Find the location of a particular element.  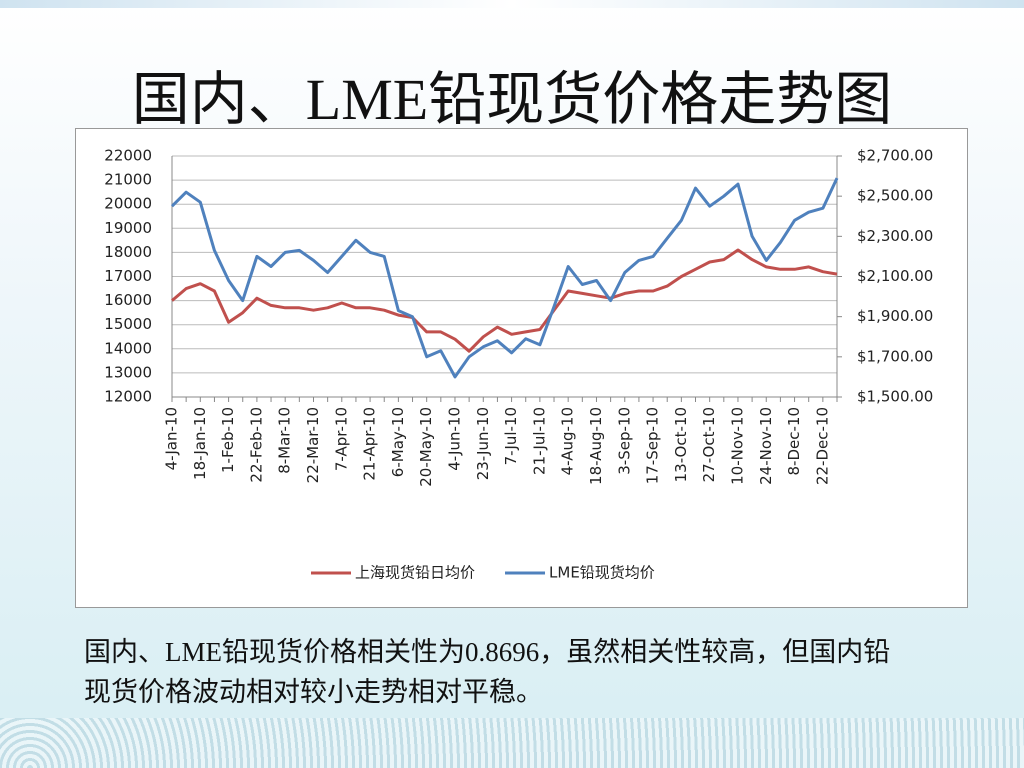

y2-tick-label: $2,500.00 is located at coordinates (895, 196).